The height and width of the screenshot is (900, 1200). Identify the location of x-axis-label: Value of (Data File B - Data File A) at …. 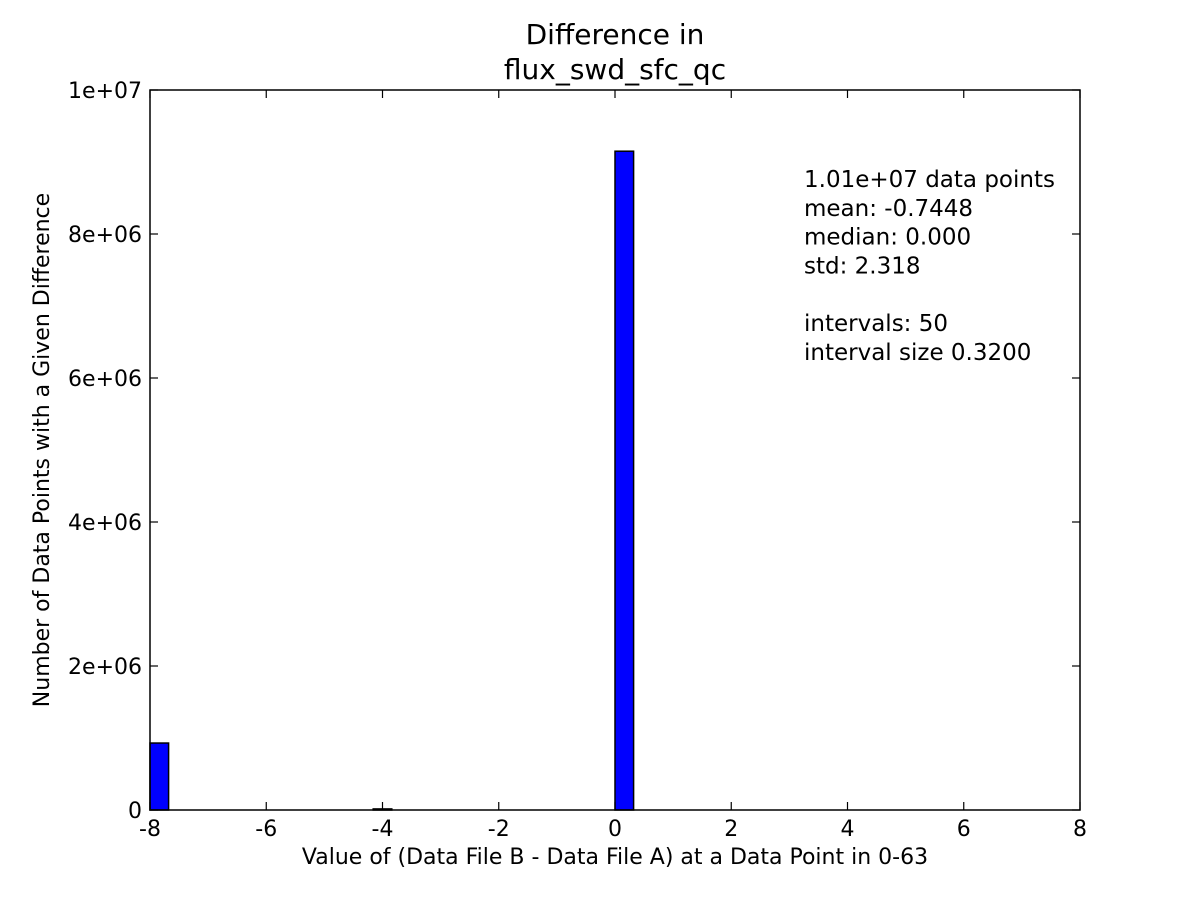
(615, 857).